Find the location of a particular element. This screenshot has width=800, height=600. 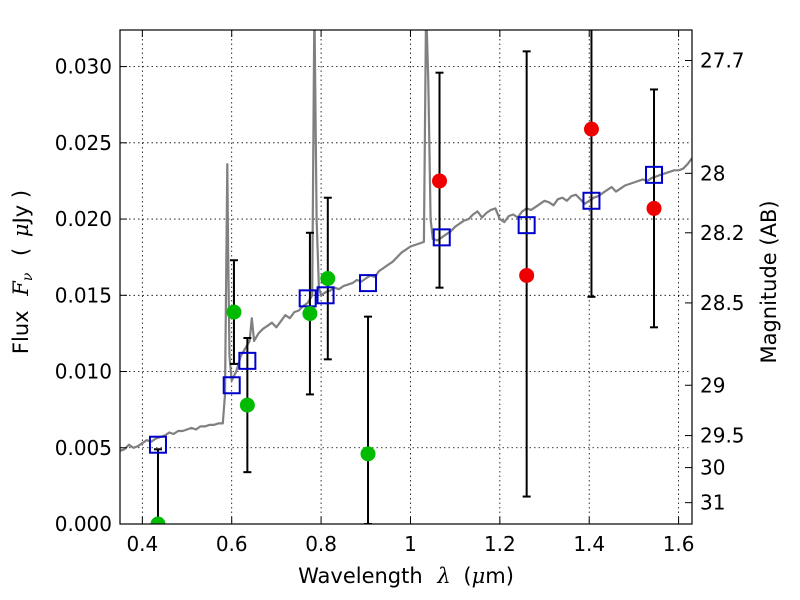

y-tick-label: 0.010 is located at coordinates (83, 372).